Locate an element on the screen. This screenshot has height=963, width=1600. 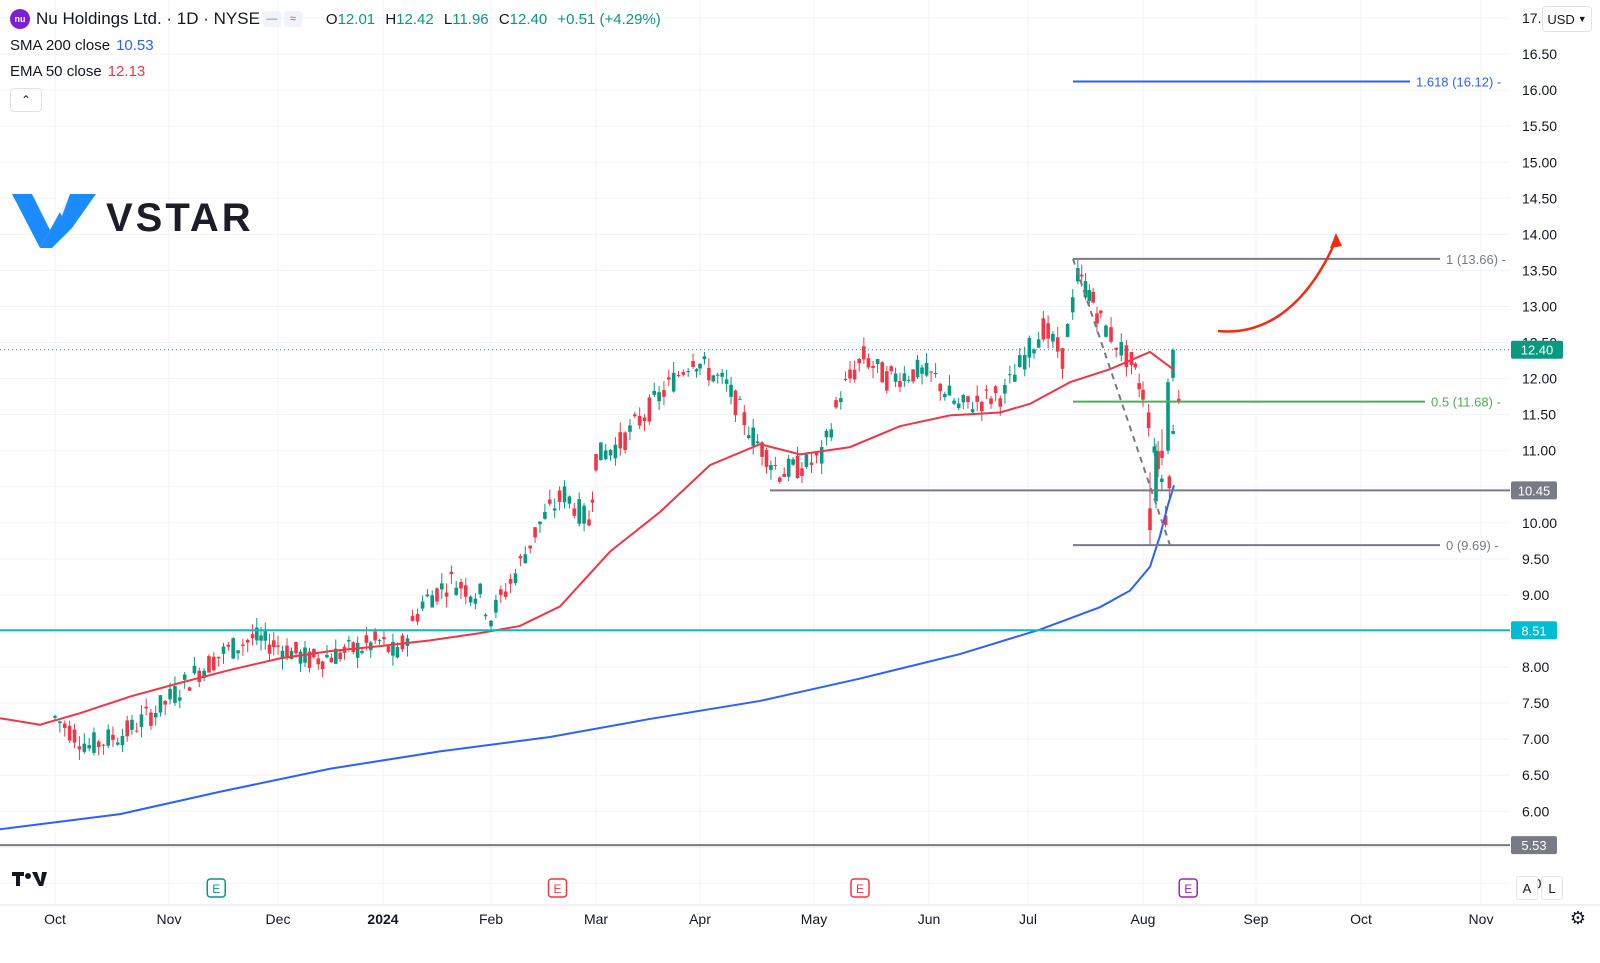
vstar-watermark: VSTAR is located at coordinates (133, 218).